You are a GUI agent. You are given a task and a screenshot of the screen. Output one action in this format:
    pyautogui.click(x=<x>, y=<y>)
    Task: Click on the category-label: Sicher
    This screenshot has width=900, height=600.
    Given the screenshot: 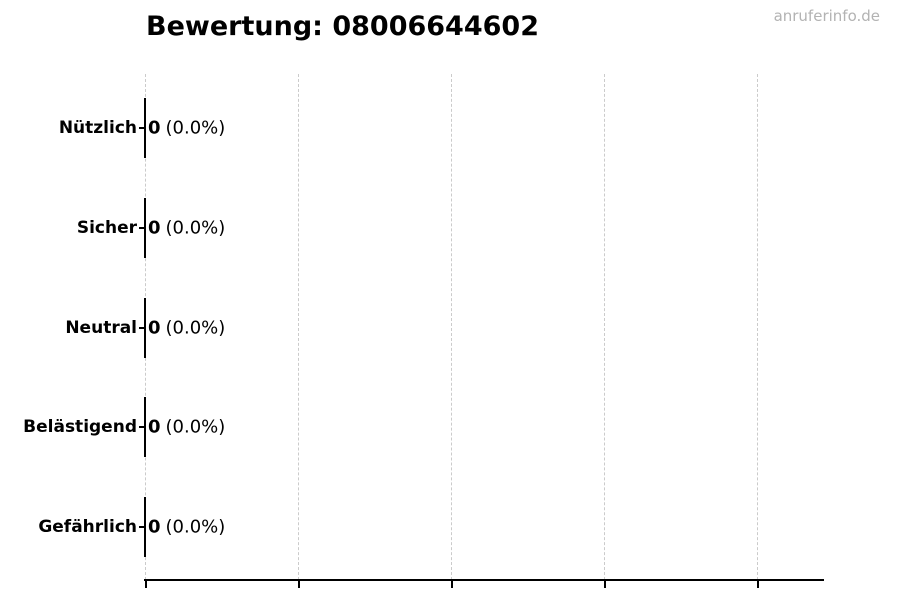 What is the action you would take?
    pyautogui.click(x=106, y=228)
    